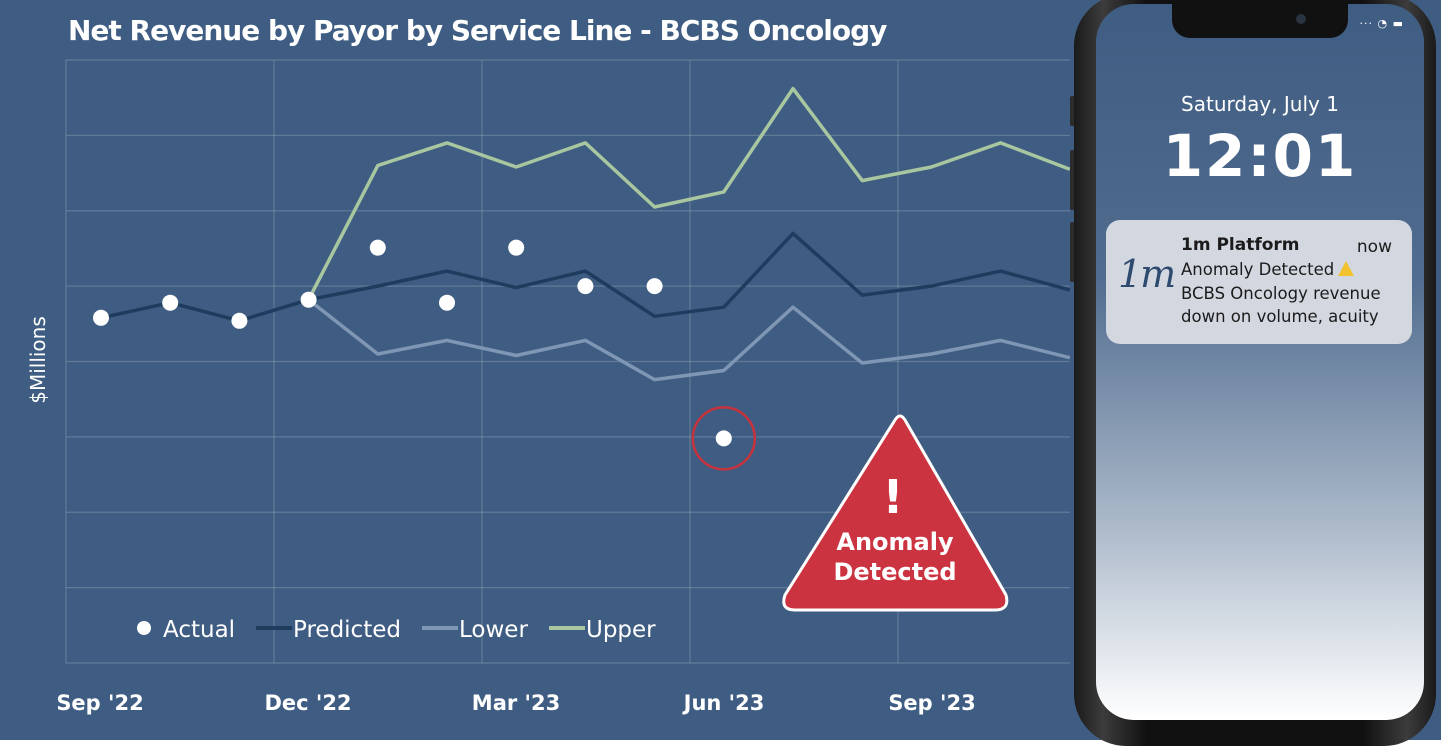  I want to click on app-logo: 1m, so click(1147, 274).